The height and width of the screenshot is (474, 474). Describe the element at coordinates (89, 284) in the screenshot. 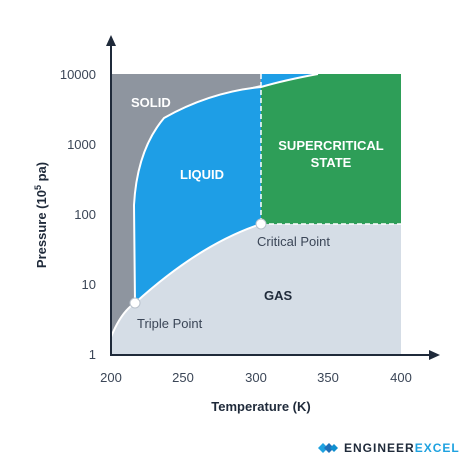

I see `y-tick-label: 10` at that location.